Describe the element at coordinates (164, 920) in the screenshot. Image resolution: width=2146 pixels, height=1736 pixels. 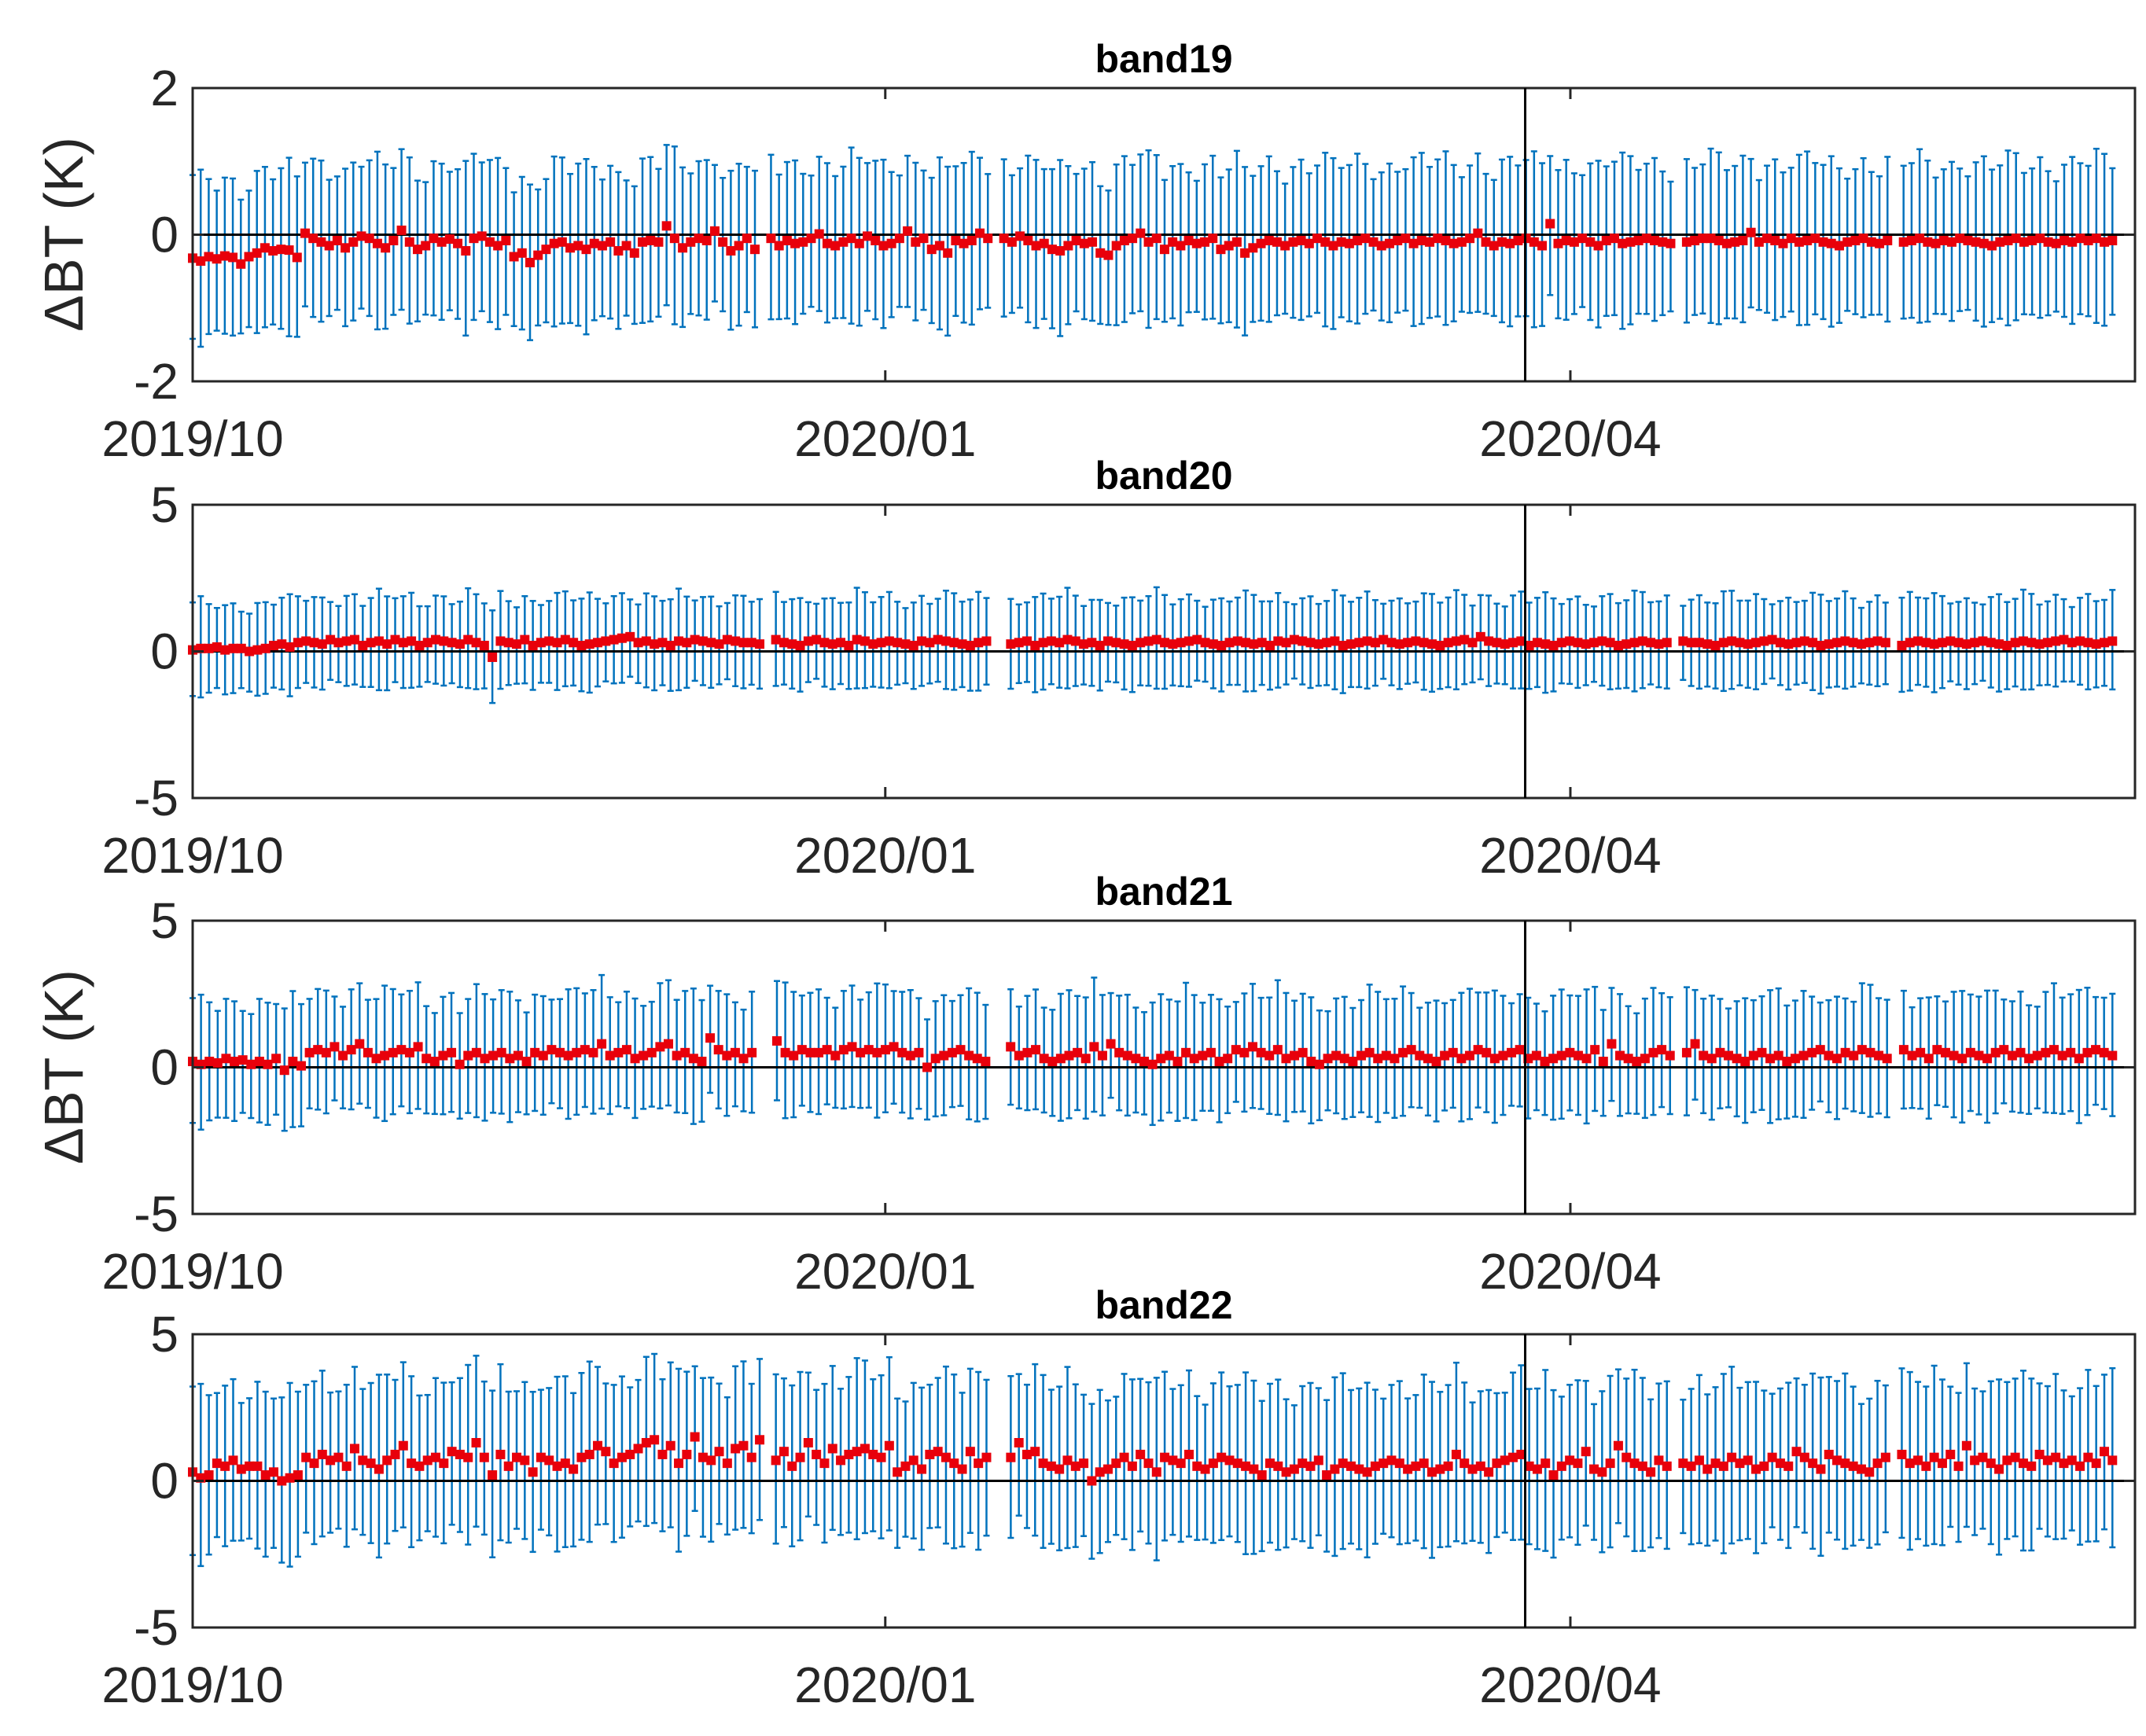
I see `y-tick-label: 5` at that location.